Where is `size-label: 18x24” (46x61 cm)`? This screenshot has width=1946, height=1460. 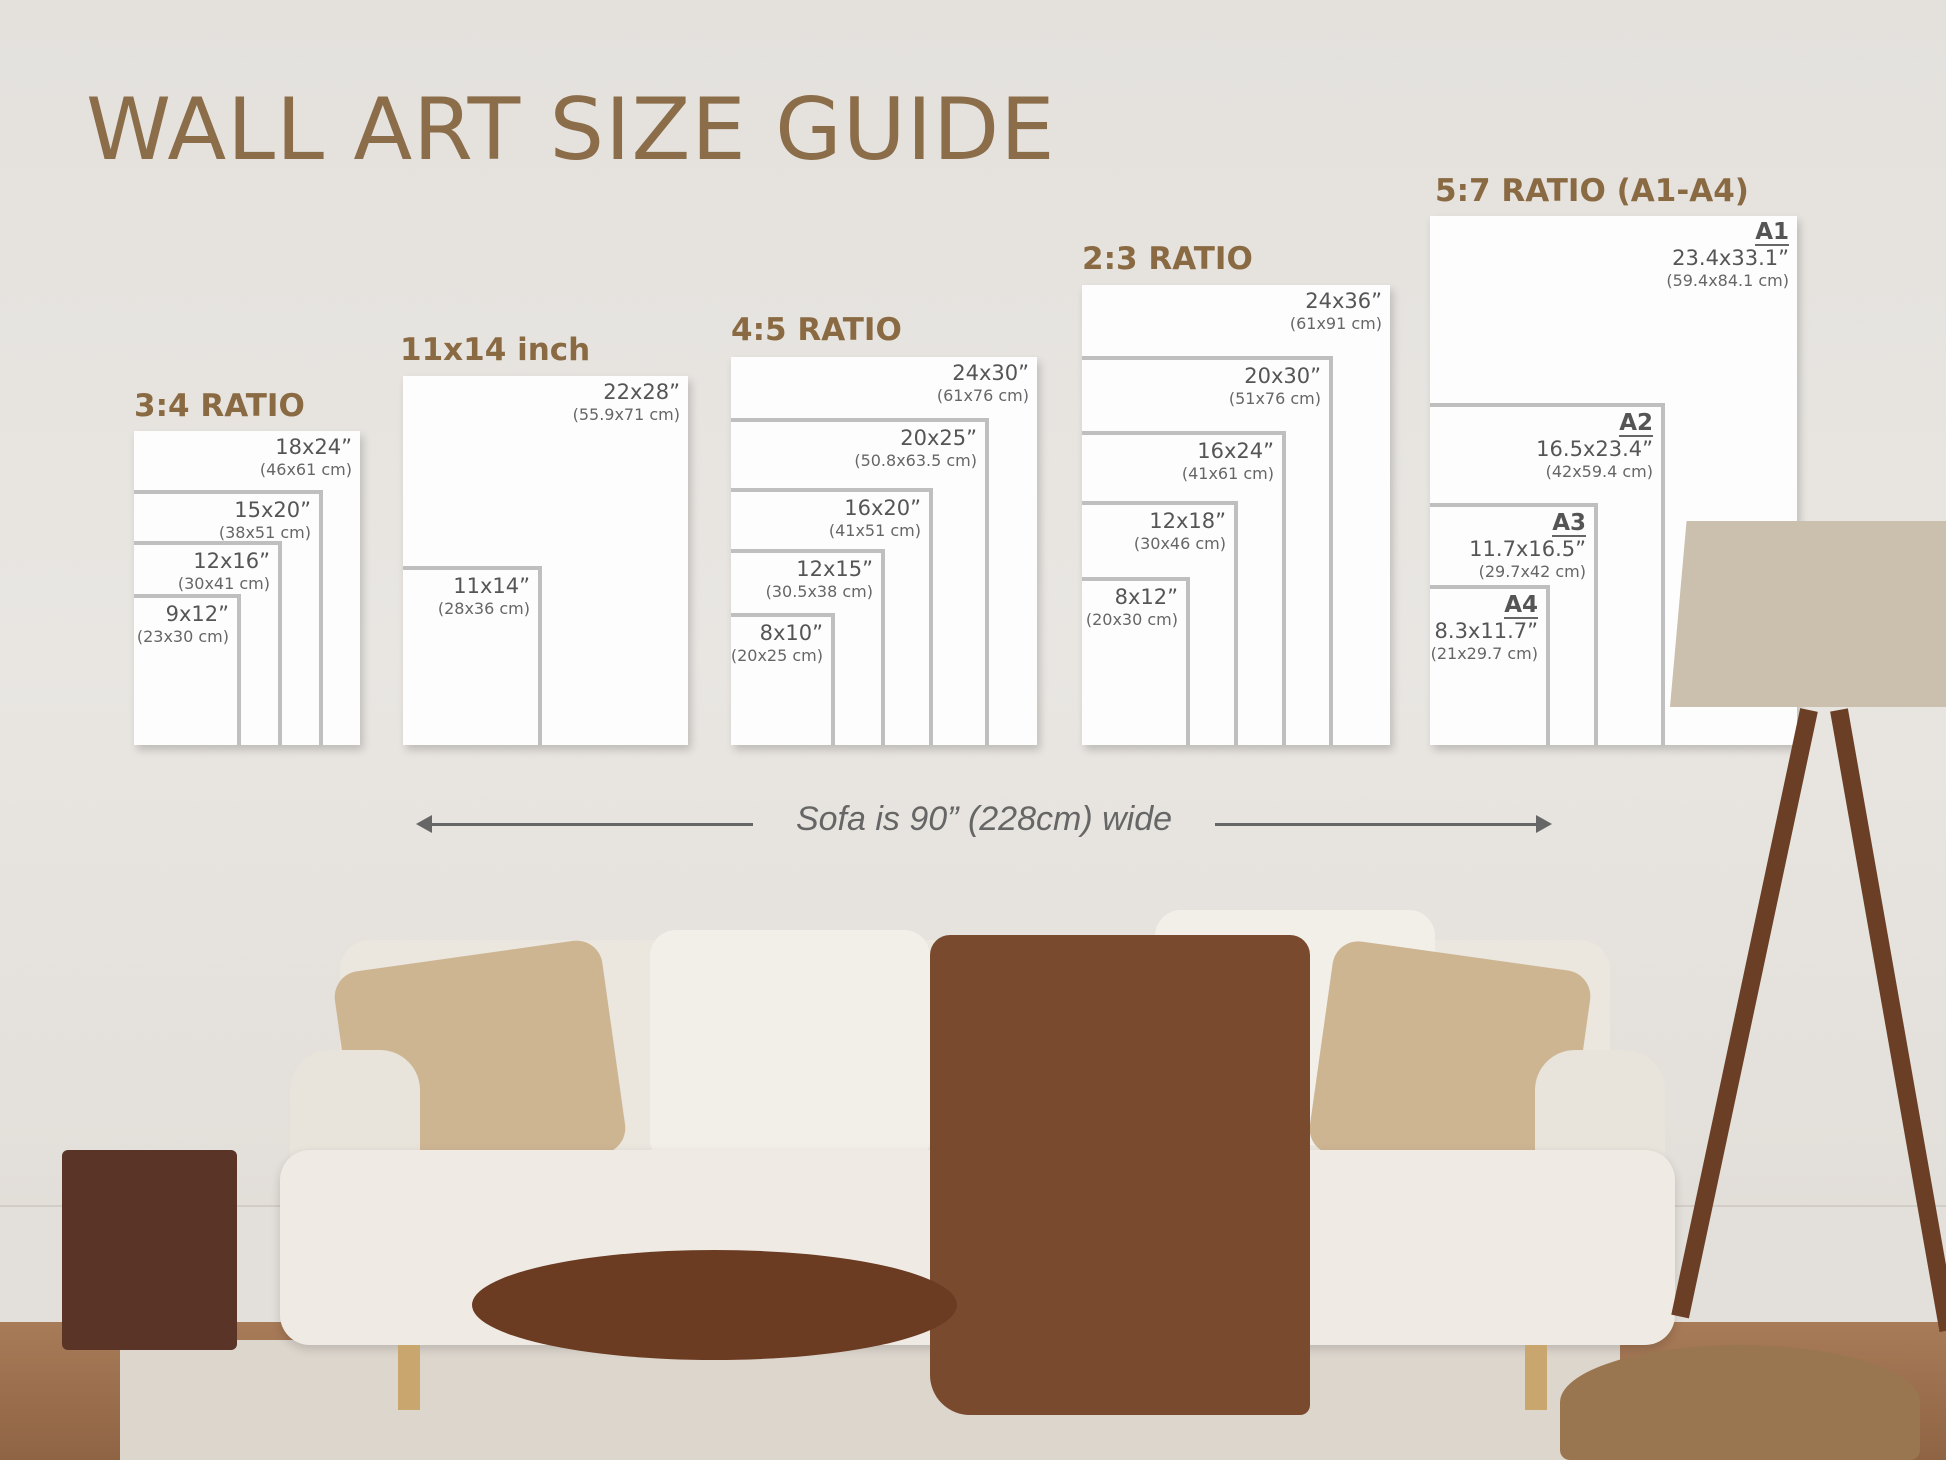 size-label: 18x24” (46x61 cm) is located at coordinates (306, 457).